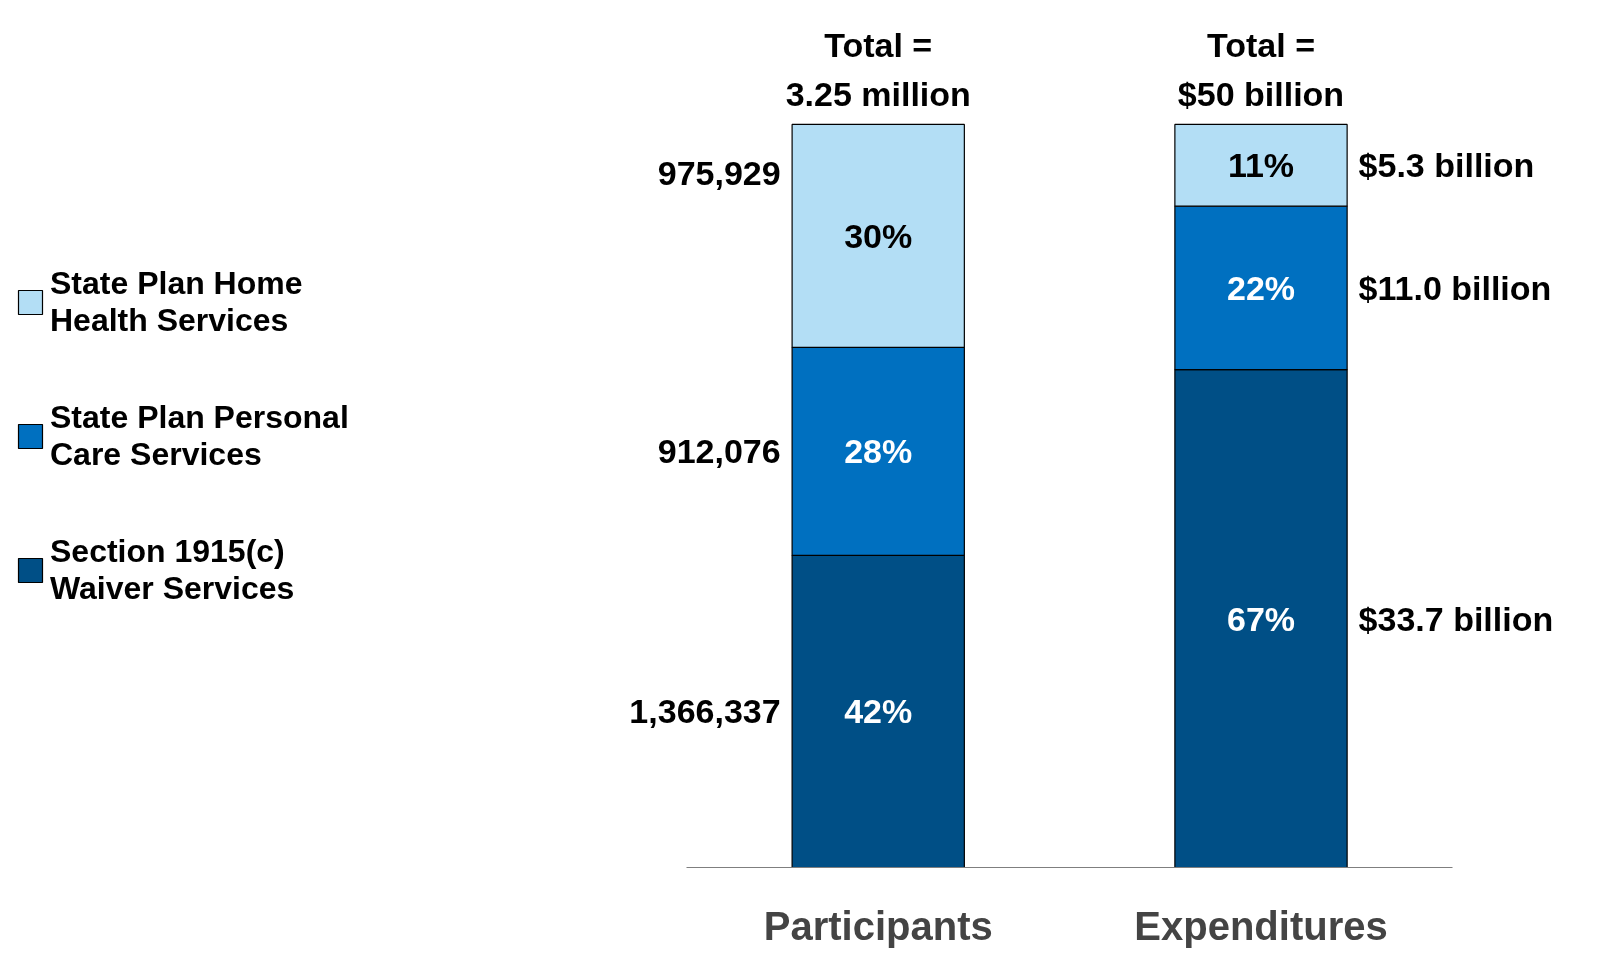 The height and width of the screenshot is (964, 1619). I want to click on data-label: 67%, so click(1261, 618).